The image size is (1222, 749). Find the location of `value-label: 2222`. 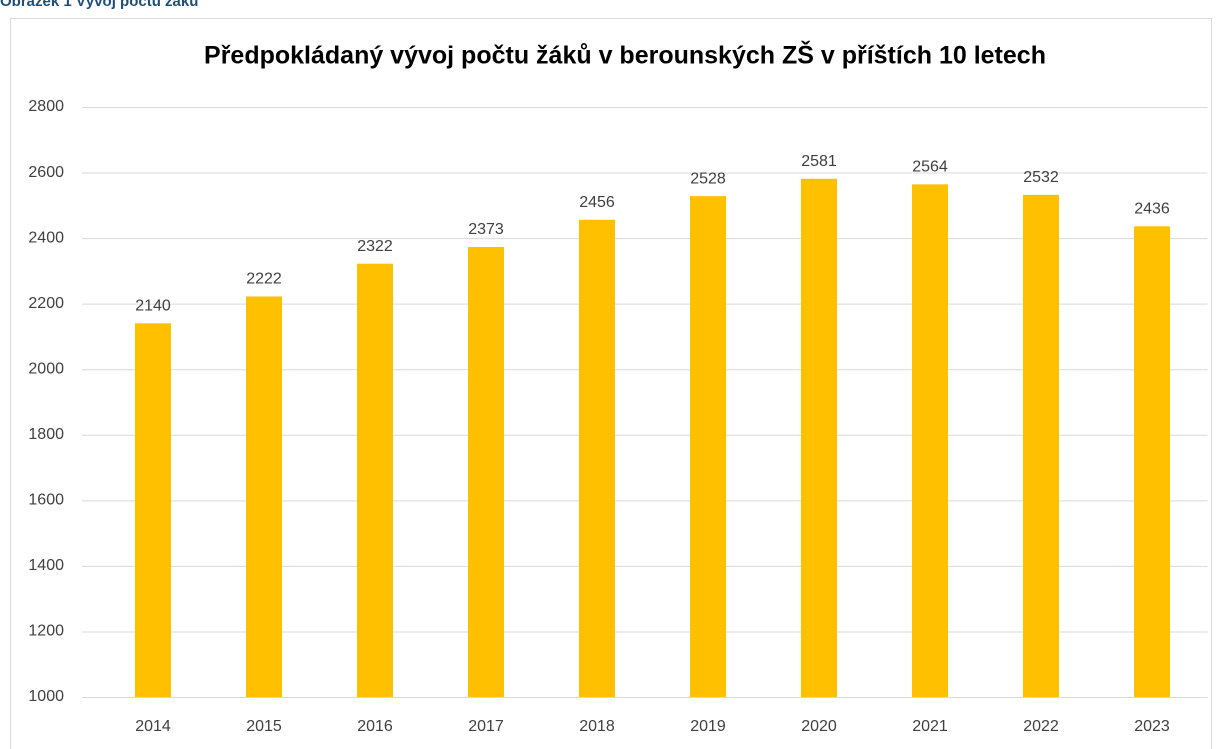

value-label: 2222 is located at coordinates (264, 279).